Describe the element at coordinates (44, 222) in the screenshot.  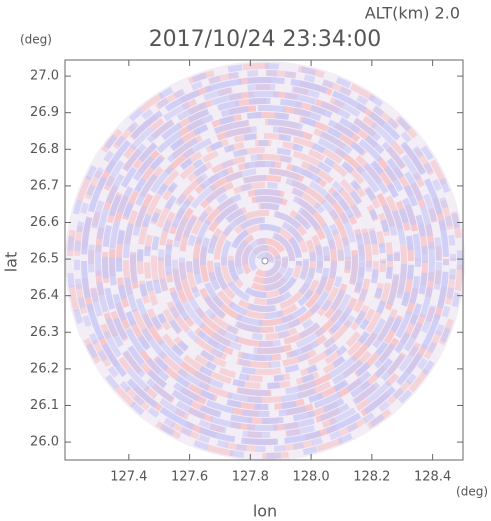
I see `y-tick-label: 26.6` at that location.